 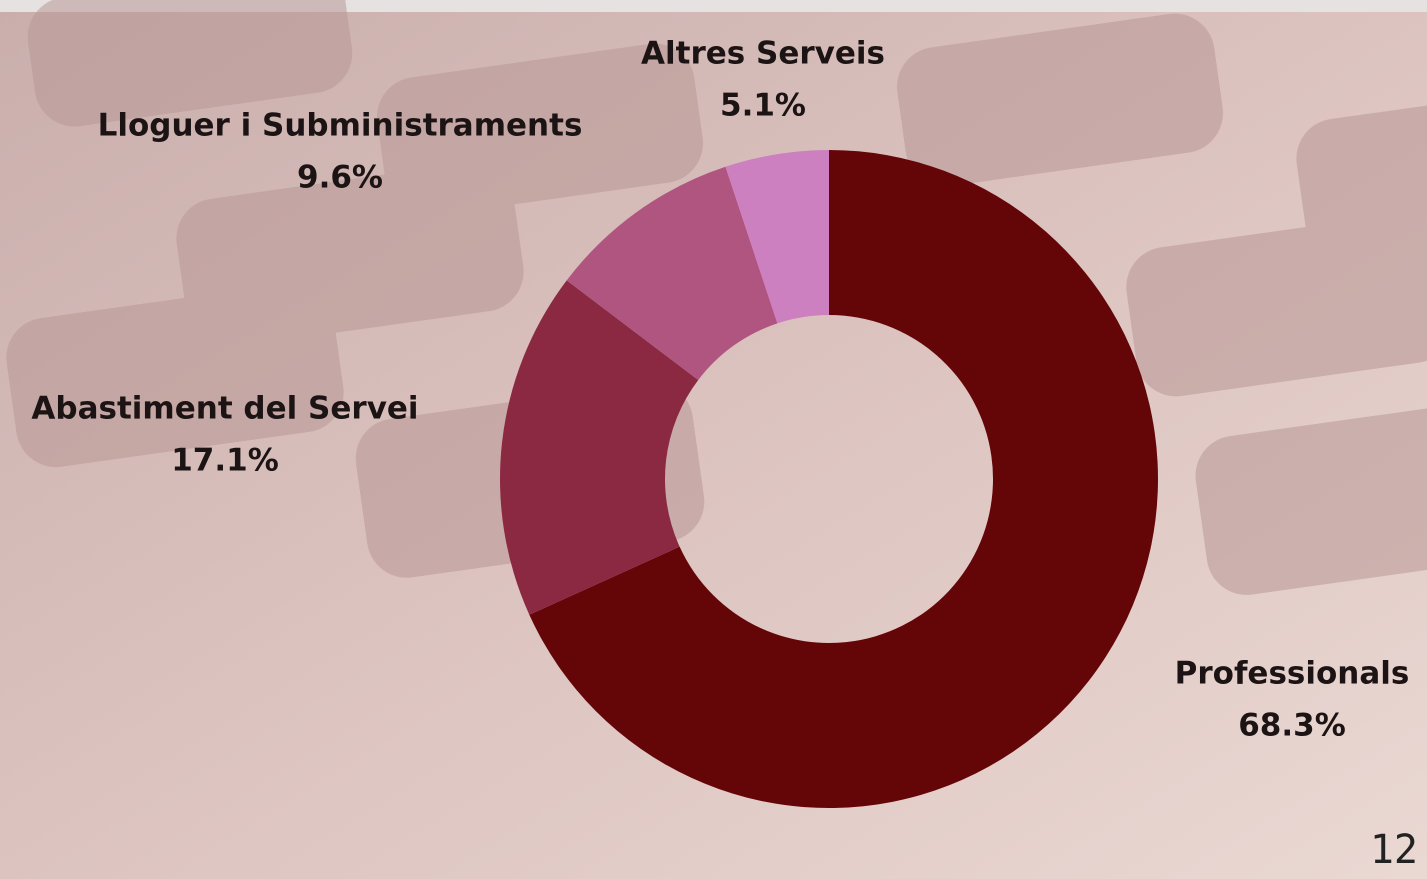 What do you see at coordinates (763, 106) in the screenshot?
I see `value-label: 5.1%` at bounding box center [763, 106].